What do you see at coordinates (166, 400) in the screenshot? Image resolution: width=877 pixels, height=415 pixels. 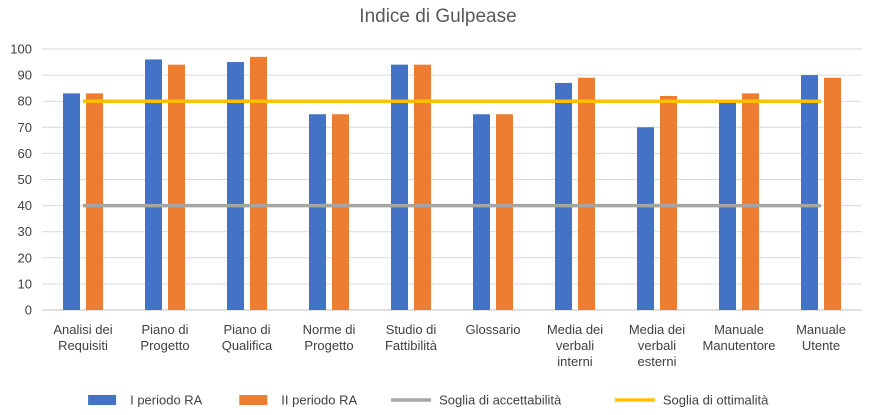 I see `legend-label: I periodo RA` at bounding box center [166, 400].